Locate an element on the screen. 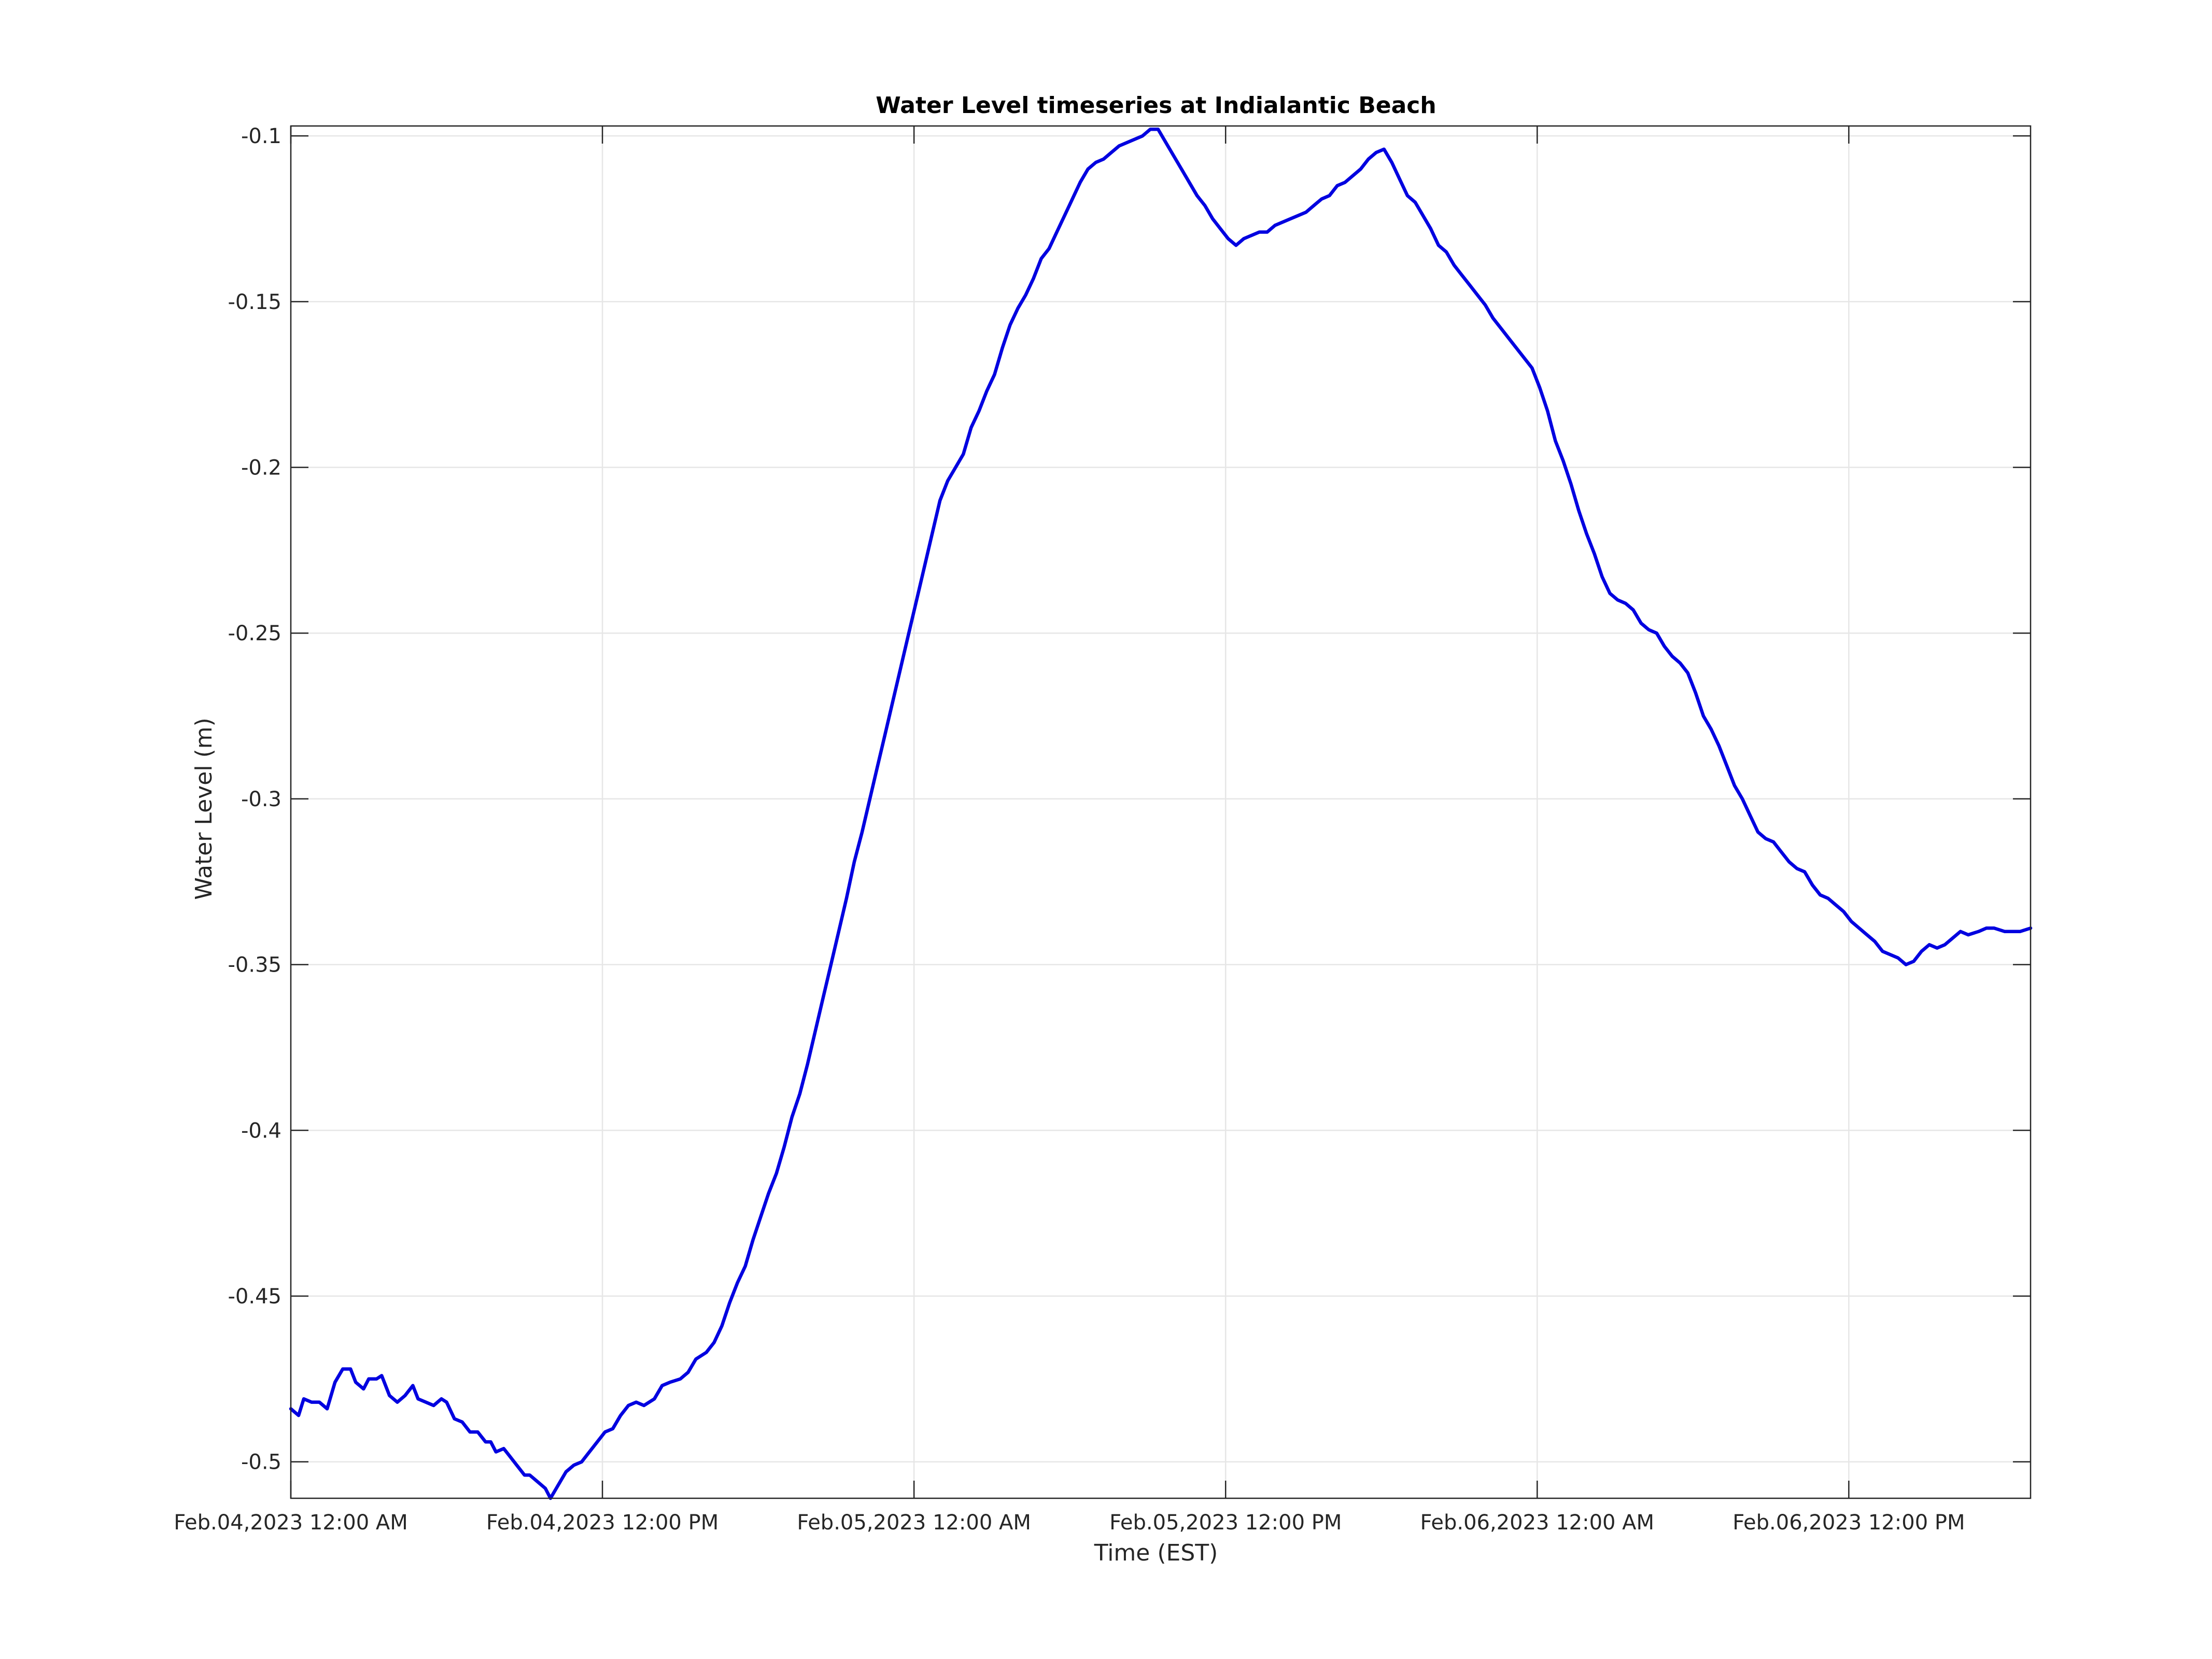 The height and width of the screenshot is (1659, 2212). y-tick-label: -0.5 is located at coordinates (261, 1462).